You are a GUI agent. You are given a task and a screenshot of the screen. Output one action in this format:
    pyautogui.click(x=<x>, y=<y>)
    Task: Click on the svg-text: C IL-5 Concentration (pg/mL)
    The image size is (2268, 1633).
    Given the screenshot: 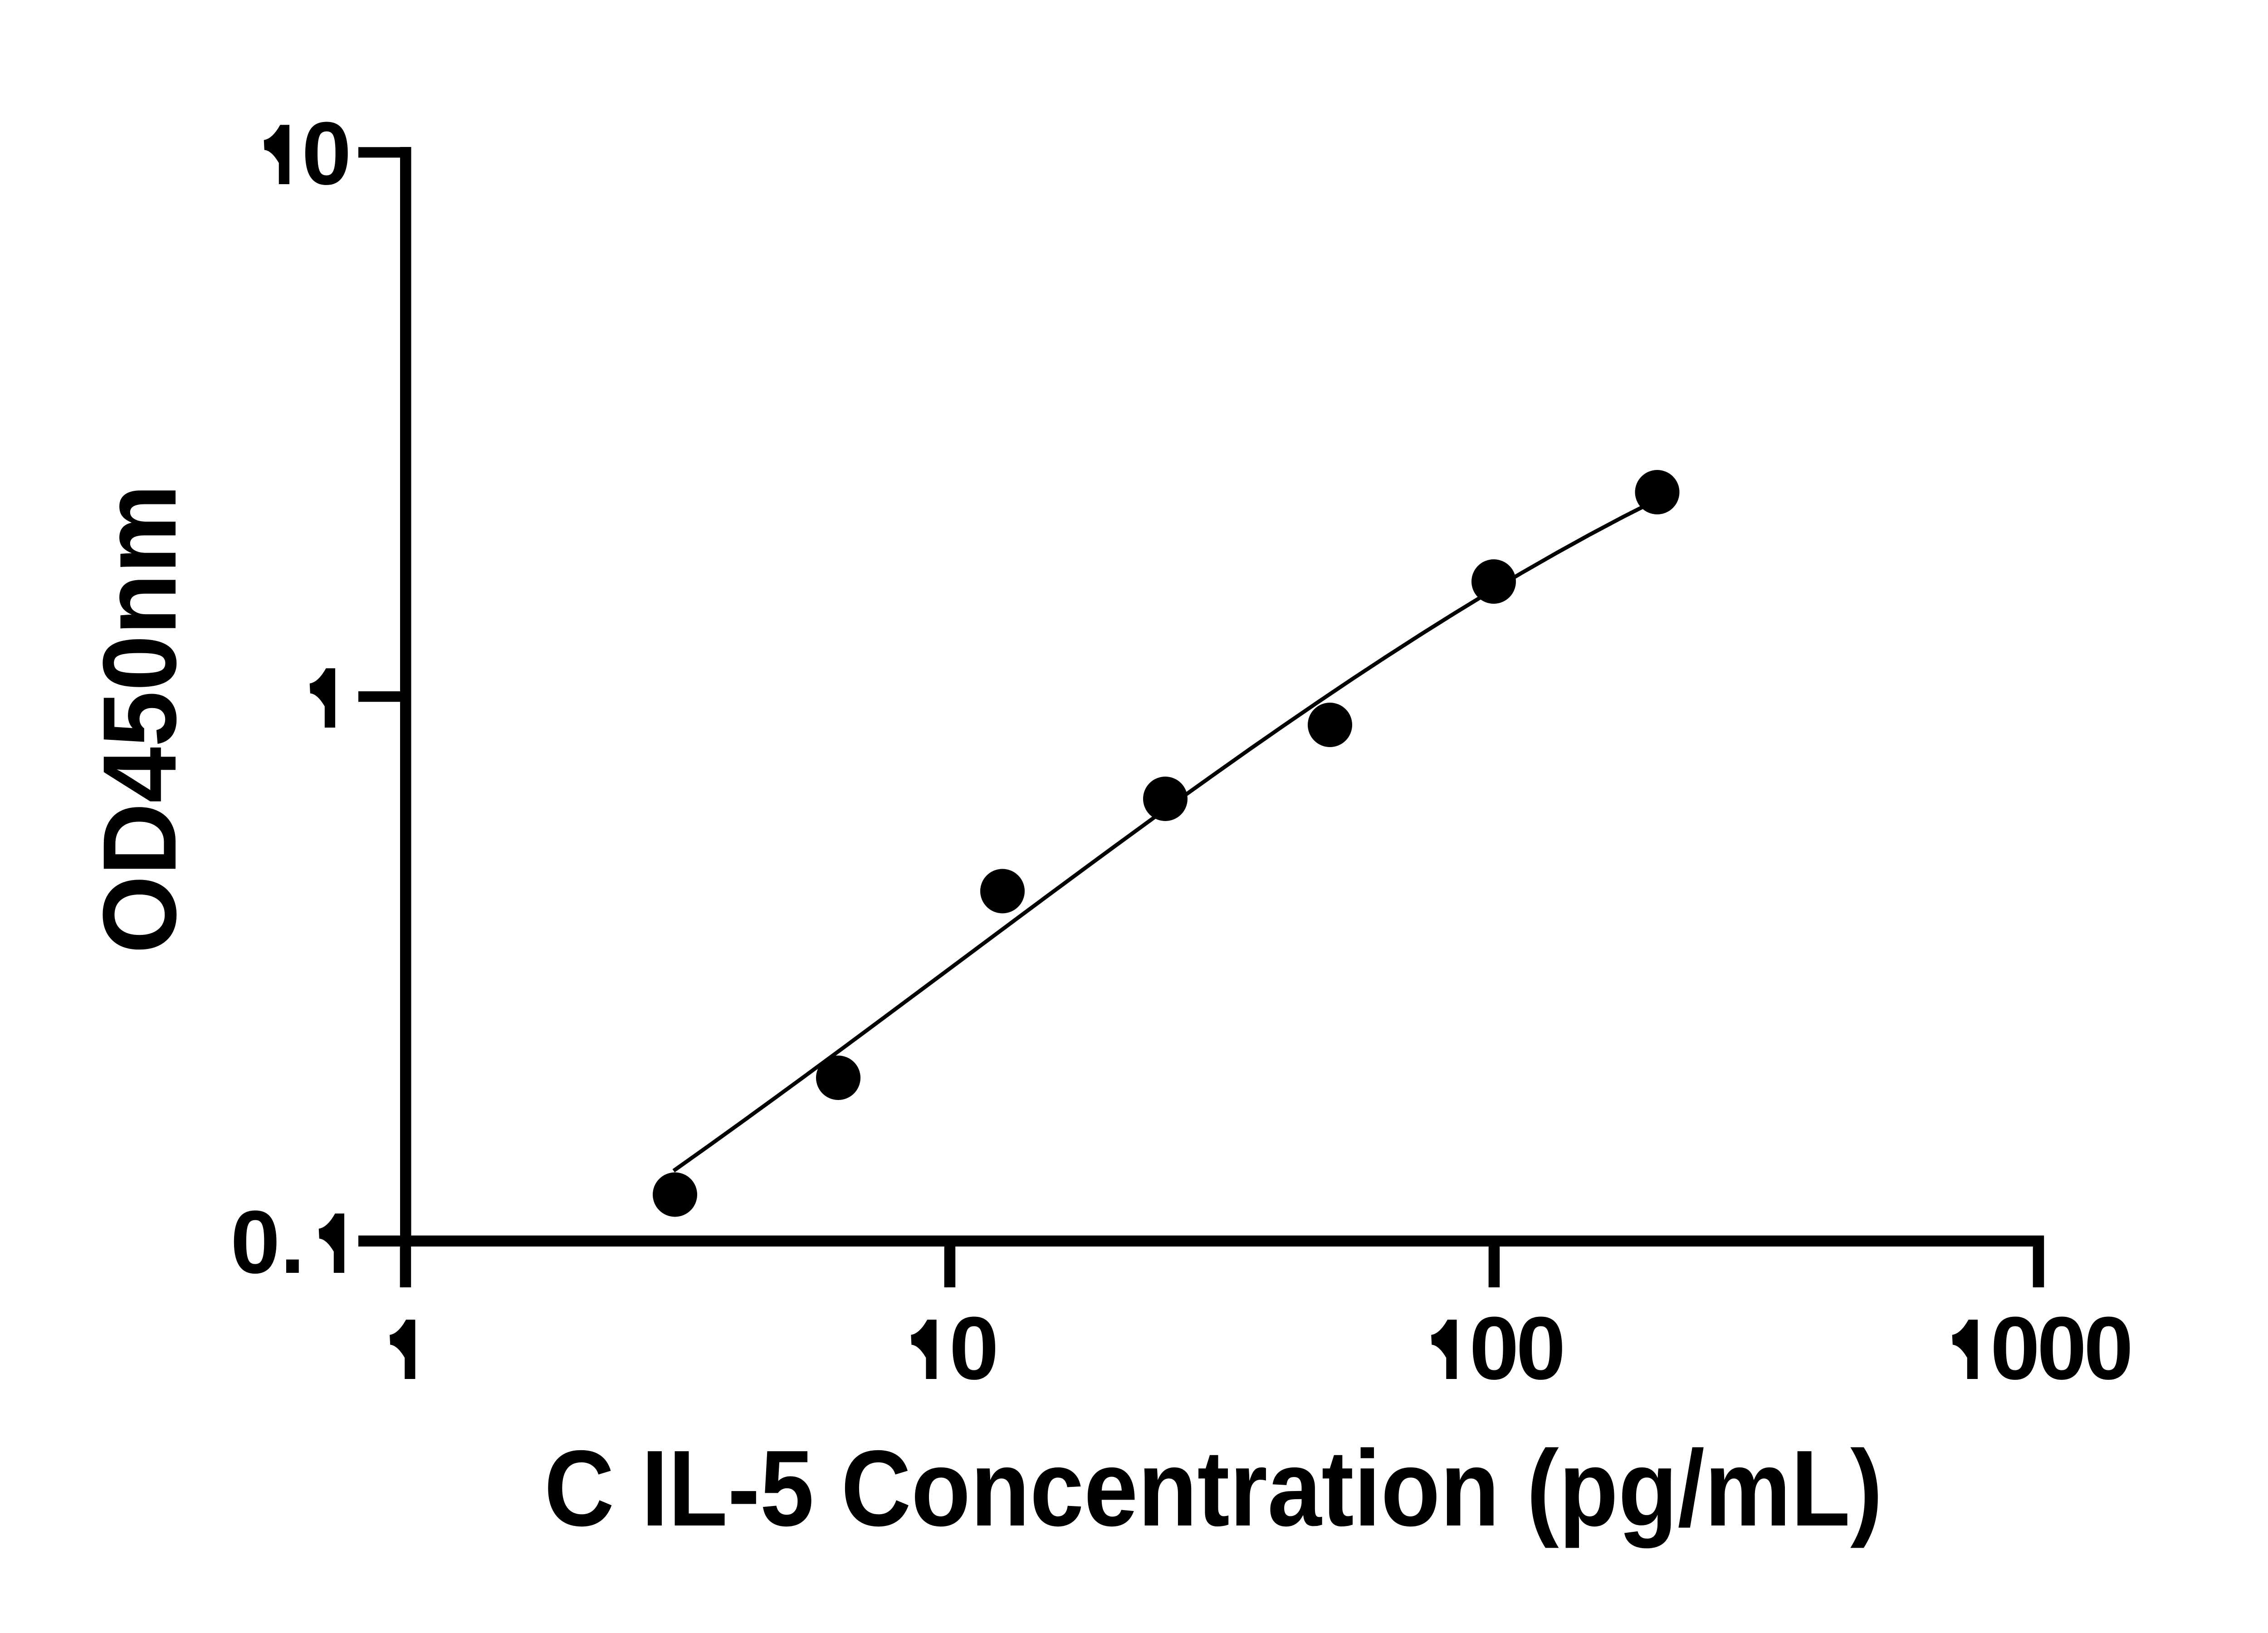 What is the action you would take?
    pyautogui.click(x=1214, y=1488)
    